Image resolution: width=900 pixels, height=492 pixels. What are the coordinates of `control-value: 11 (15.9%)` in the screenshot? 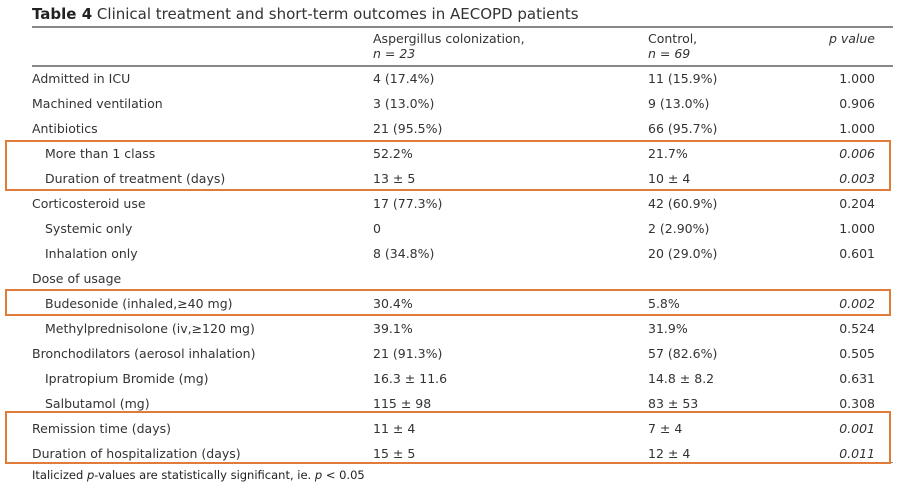 It's located at (683, 78).